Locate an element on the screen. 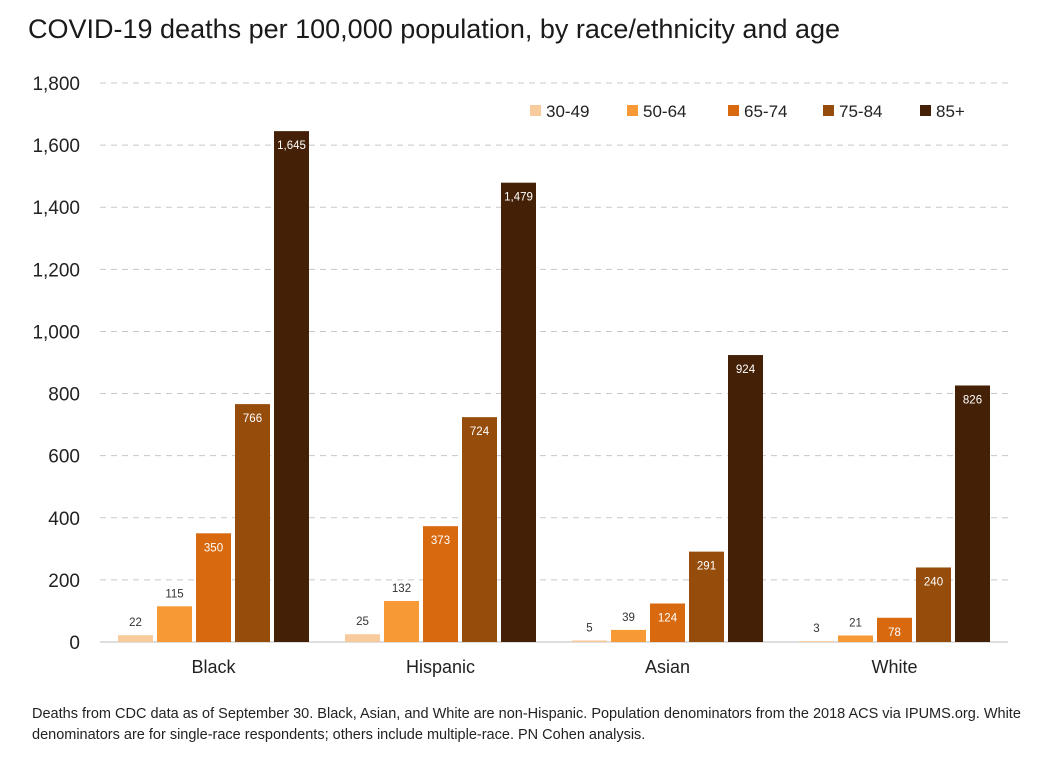 The image size is (1045, 769). data-label: 724 is located at coordinates (480, 432).